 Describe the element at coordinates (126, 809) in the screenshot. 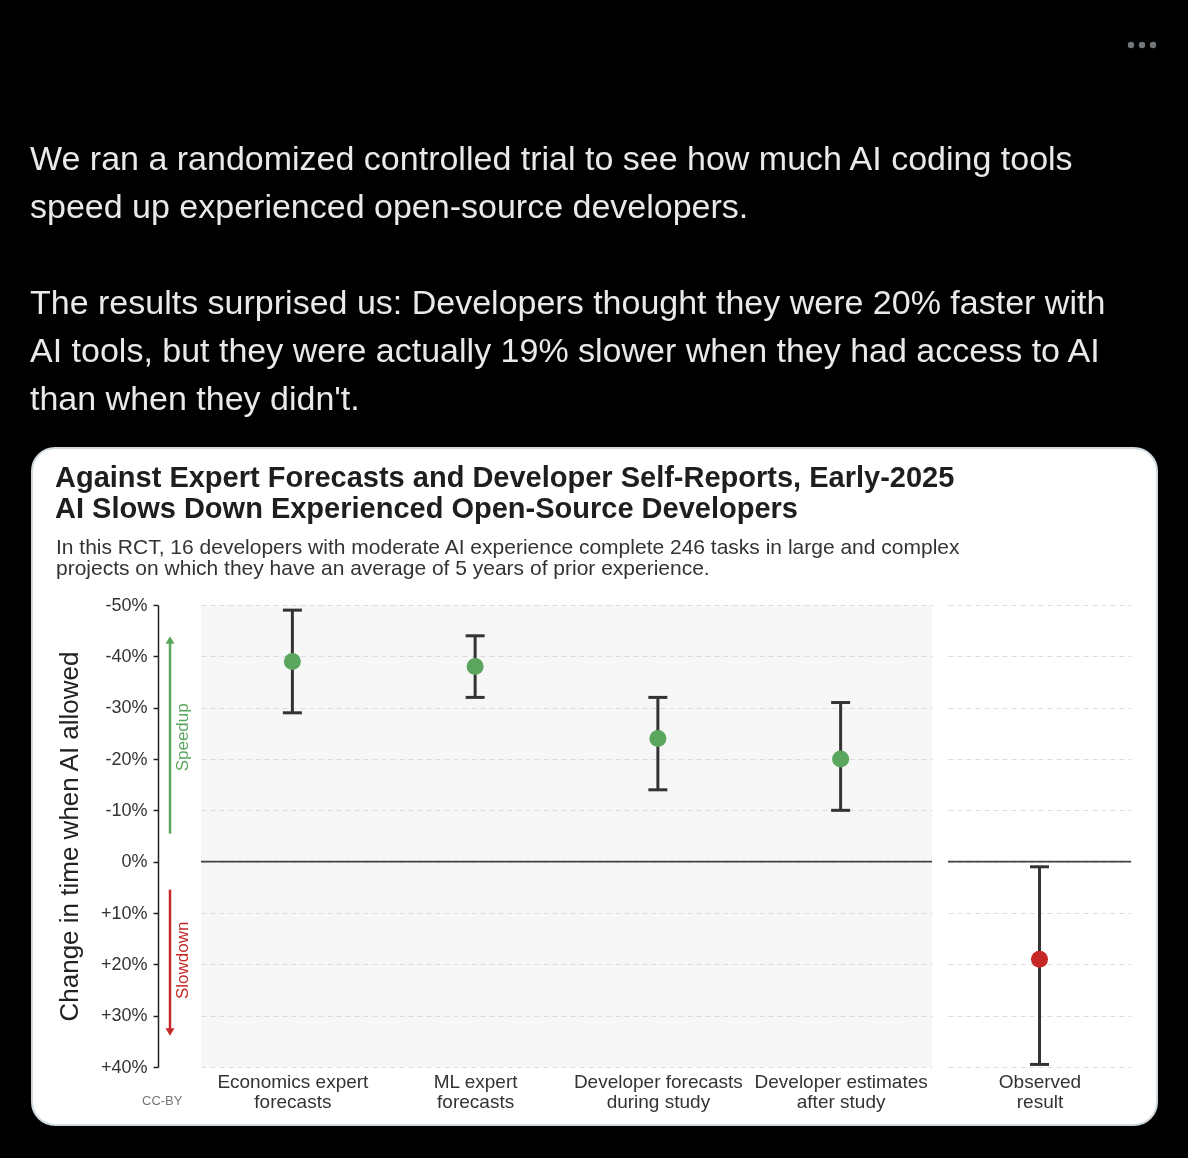

I see `y-tick-label: -10%` at that location.